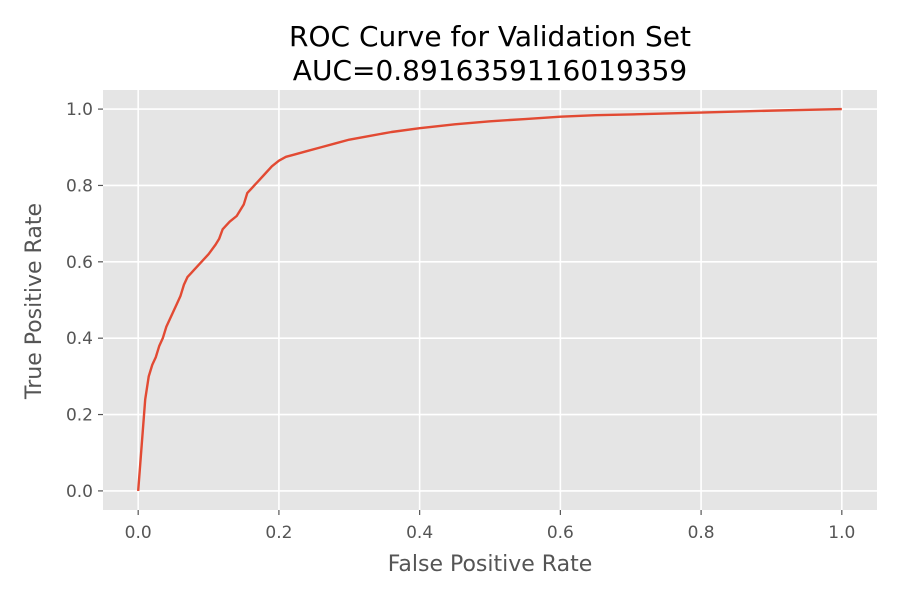  Describe the element at coordinates (841, 533) in the screenshot. I see `x-tick-label: 1.0` at that location.